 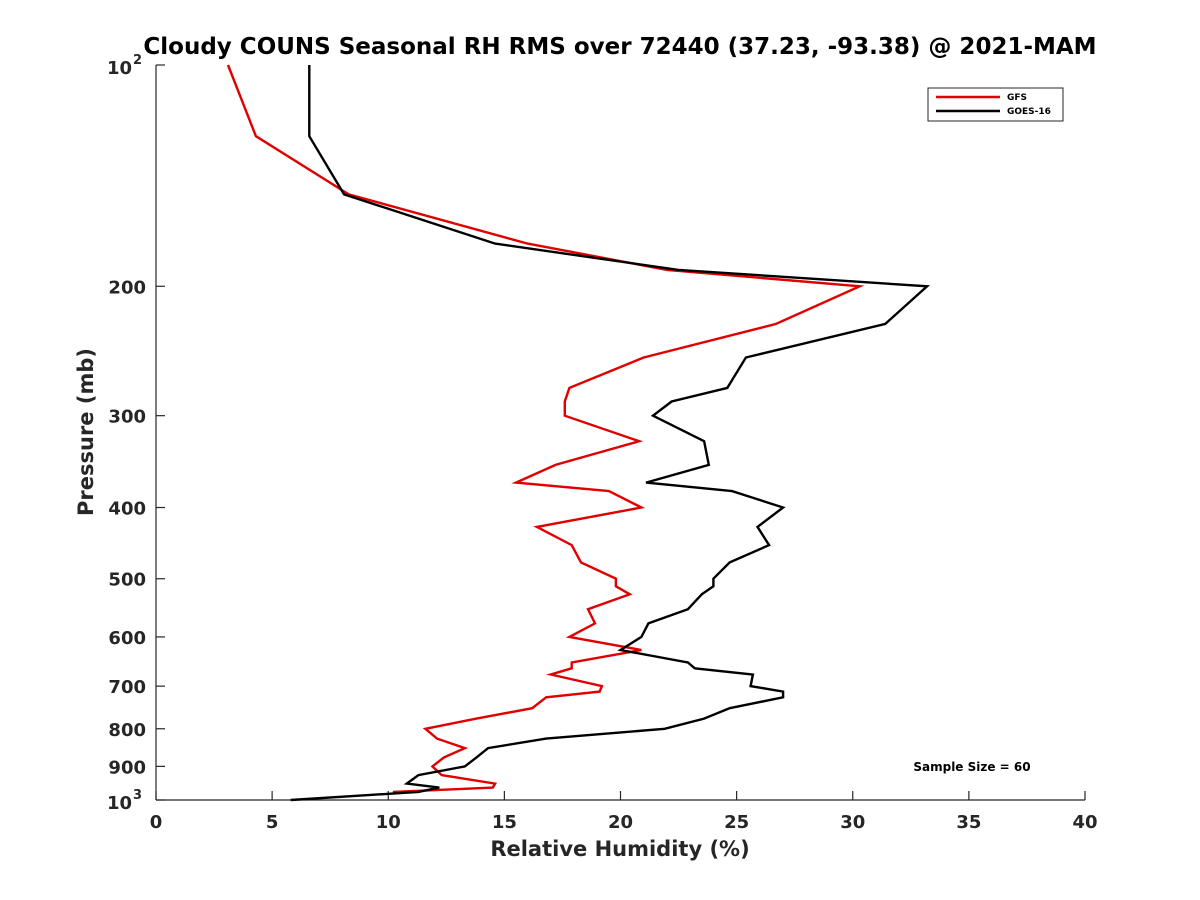 I want to click on legend: GFS GOES-16, so click(x=995, y=104).